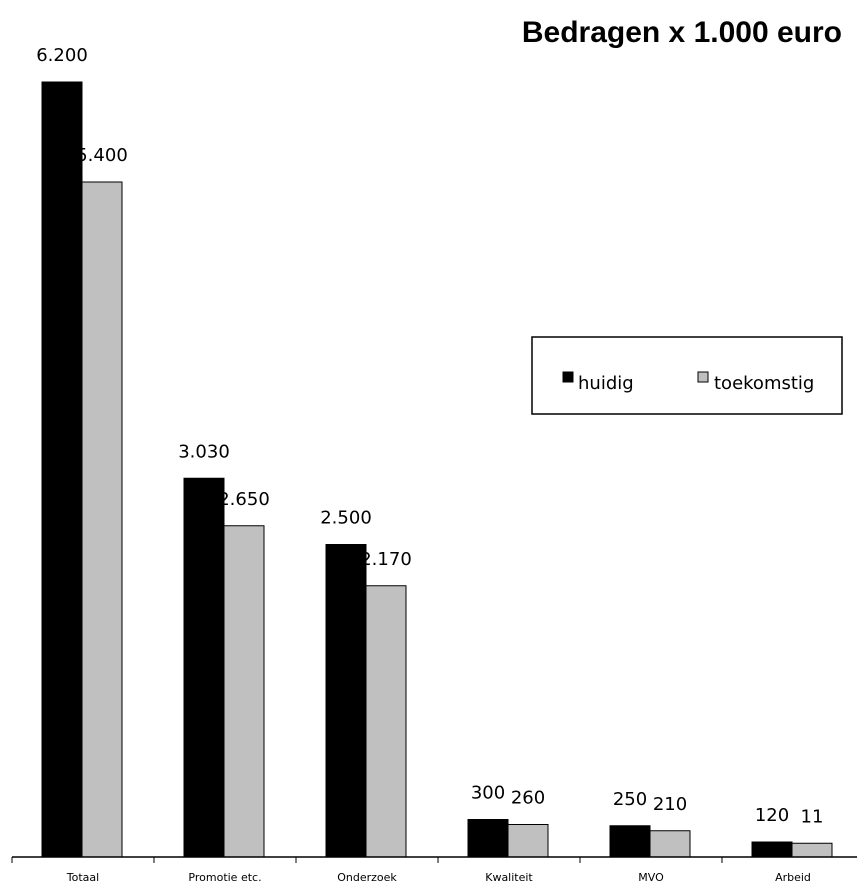 Image resolution: width=857 pixels, height=889 pixels. What do you see at coordinates (367, 877) in the screenshot?
I see `tick-label-3: Onderzoek` at bounding box center [367, 877].